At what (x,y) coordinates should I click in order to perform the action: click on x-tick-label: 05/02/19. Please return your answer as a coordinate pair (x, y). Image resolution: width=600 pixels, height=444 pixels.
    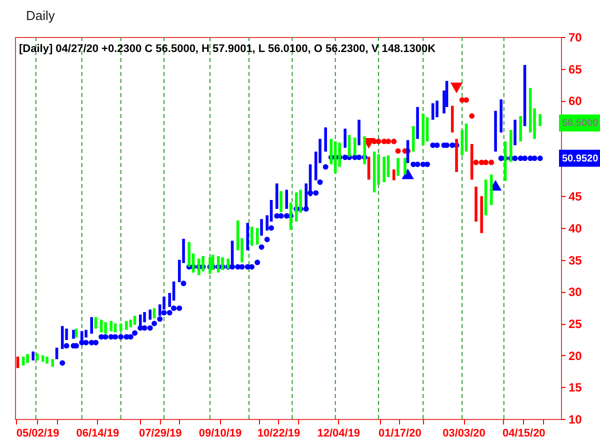
    Looking at the image, I should click on (38, 434).